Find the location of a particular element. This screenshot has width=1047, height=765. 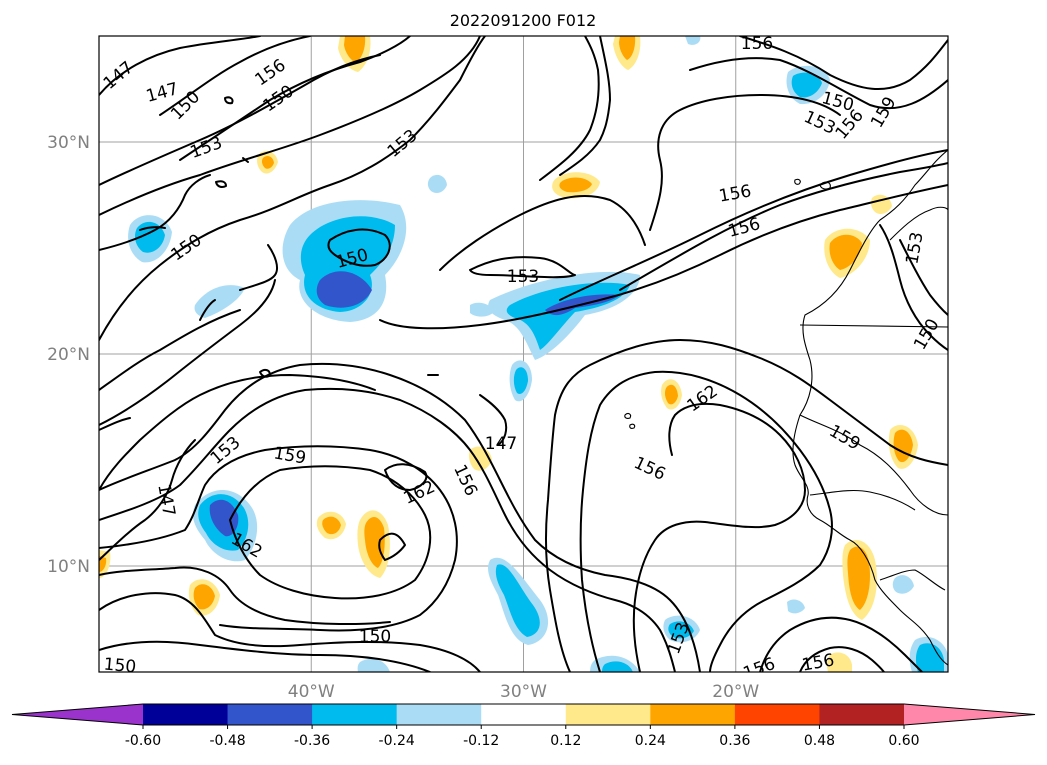

colorbar-tick-label: 0.24 is located at coordinates (650, 741).